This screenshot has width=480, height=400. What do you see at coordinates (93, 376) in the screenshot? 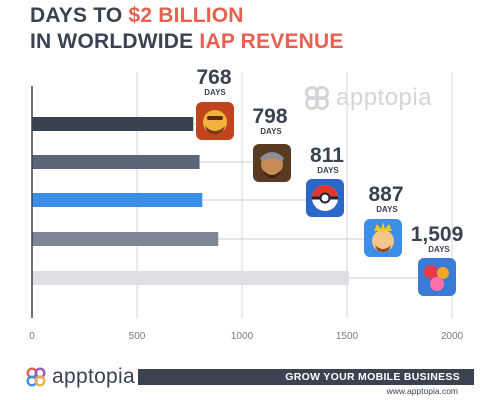
I see `apptopia-logo-text: apptopia` at bounding box center [93, 376].